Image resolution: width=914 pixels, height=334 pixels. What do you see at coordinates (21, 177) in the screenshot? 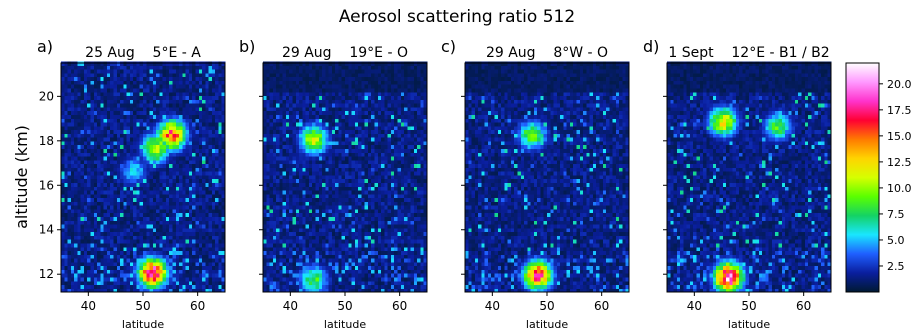
I see `y-axis-label: altitude (km)` at bounding box center [21, 177].